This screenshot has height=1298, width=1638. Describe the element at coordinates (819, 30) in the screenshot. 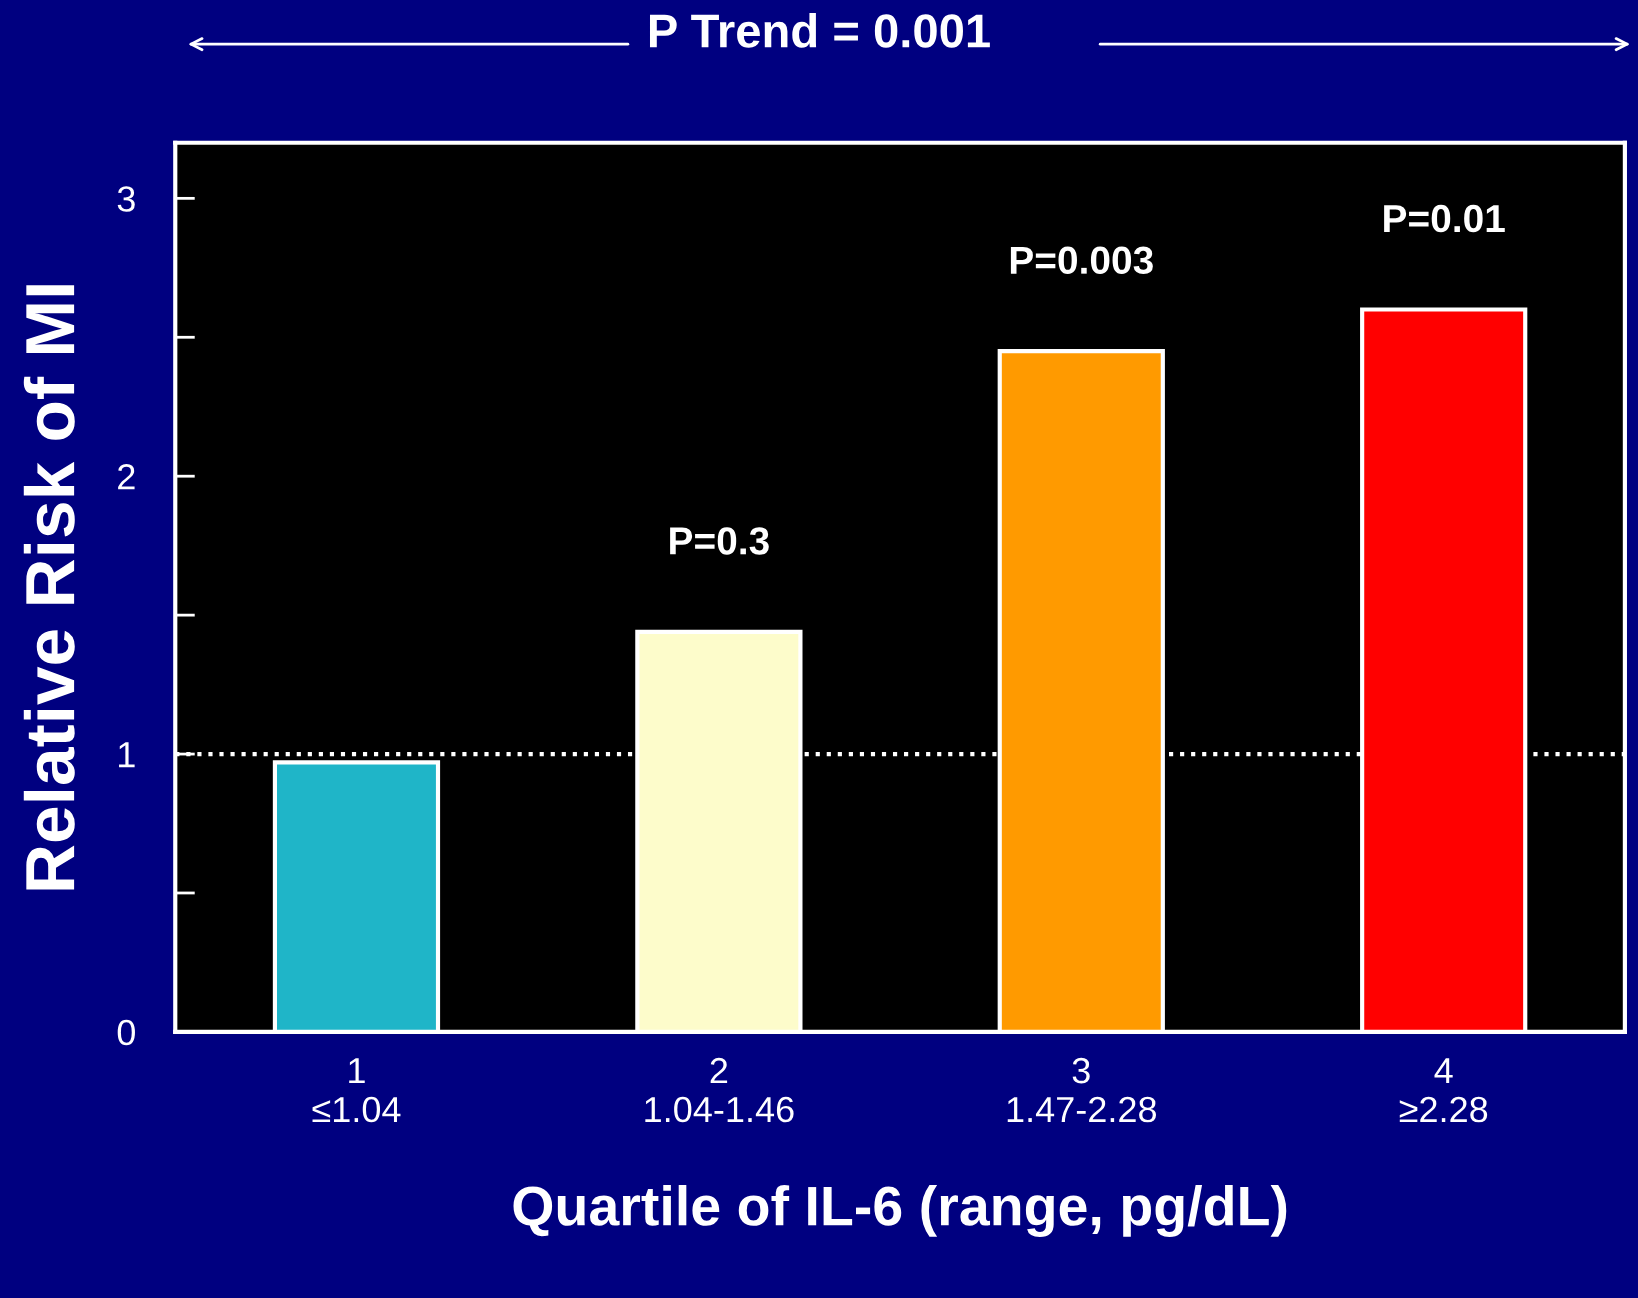

I see `chart-title: P Trend = 0.001` at that location.